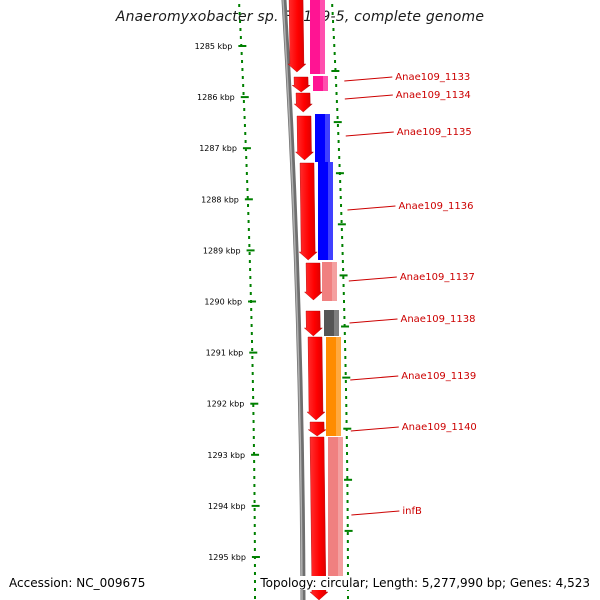  I want to click on tick-label: 1292 kbp, so click(226, 404).